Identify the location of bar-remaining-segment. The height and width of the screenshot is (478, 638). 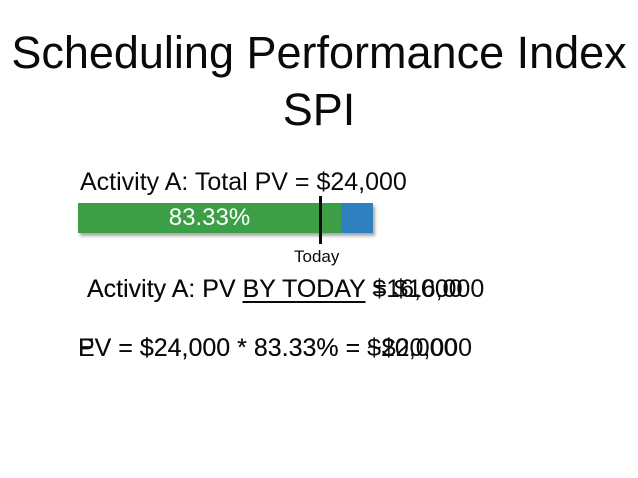
(357, 218).